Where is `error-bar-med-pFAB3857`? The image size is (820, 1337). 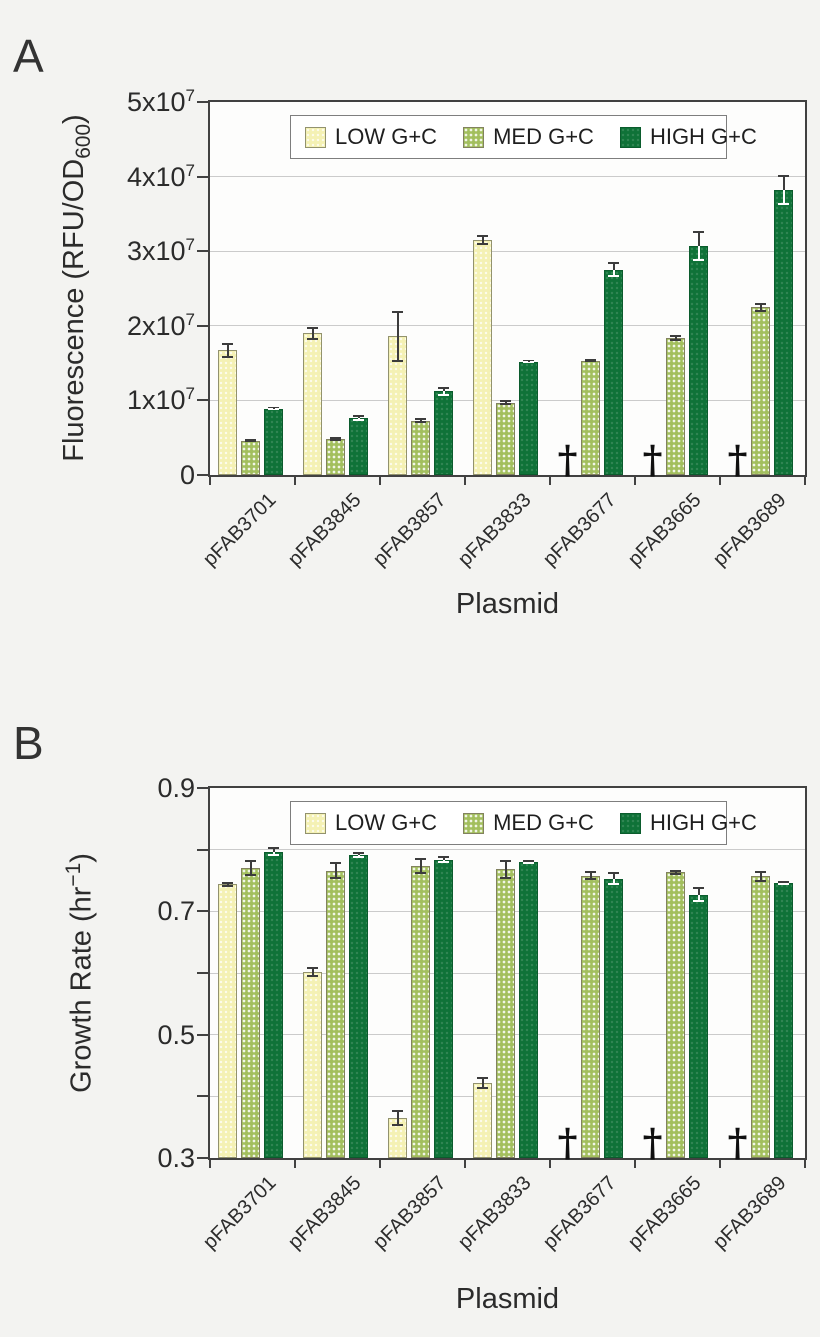 error-bar-med-pFAB3857 is located at coordinates (420, 866).